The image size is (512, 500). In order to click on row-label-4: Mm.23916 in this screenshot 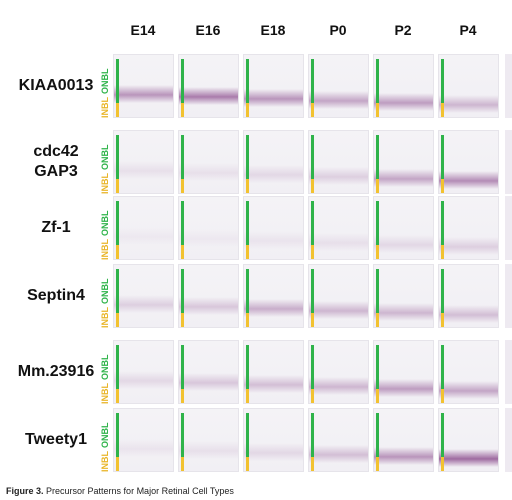, I will do `click(56, 372)`.